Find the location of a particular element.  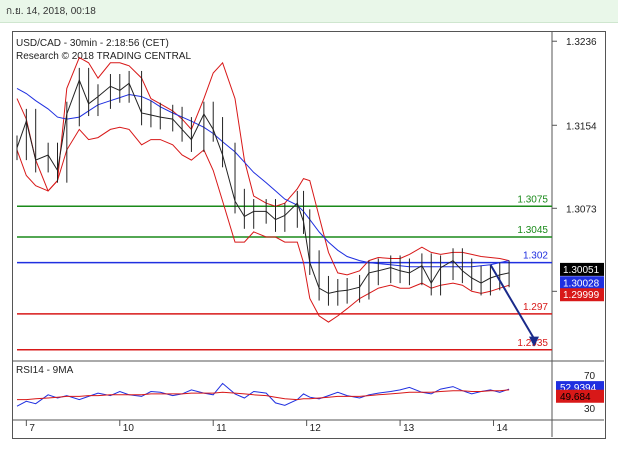

x-tick-label: 14 is located at coordinates (503, 428).